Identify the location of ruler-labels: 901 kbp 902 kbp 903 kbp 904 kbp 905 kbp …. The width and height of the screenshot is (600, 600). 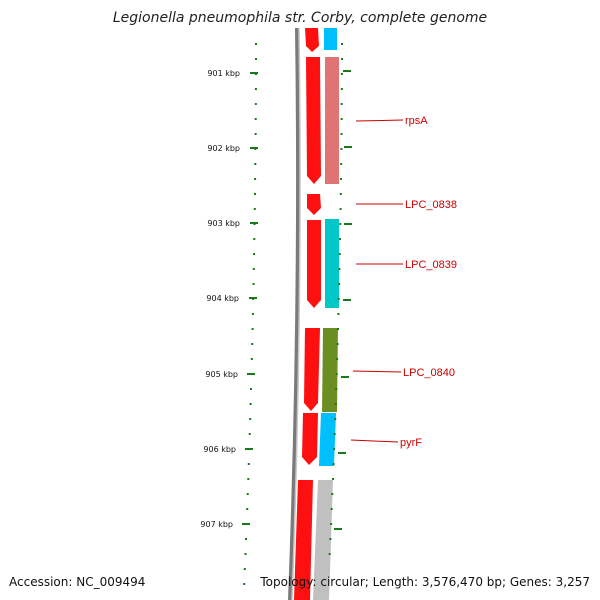
(220, 299).